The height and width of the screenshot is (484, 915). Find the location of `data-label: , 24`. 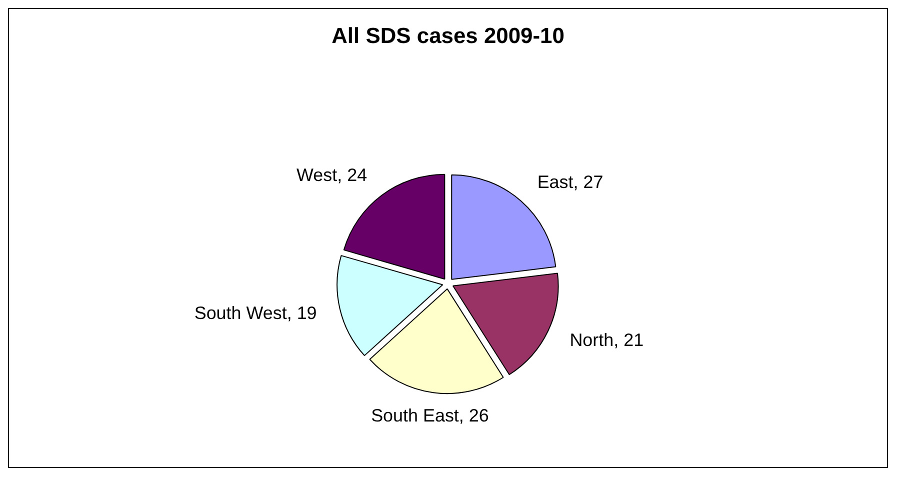

data-label: , 24 is located at coordinates (352, 175).